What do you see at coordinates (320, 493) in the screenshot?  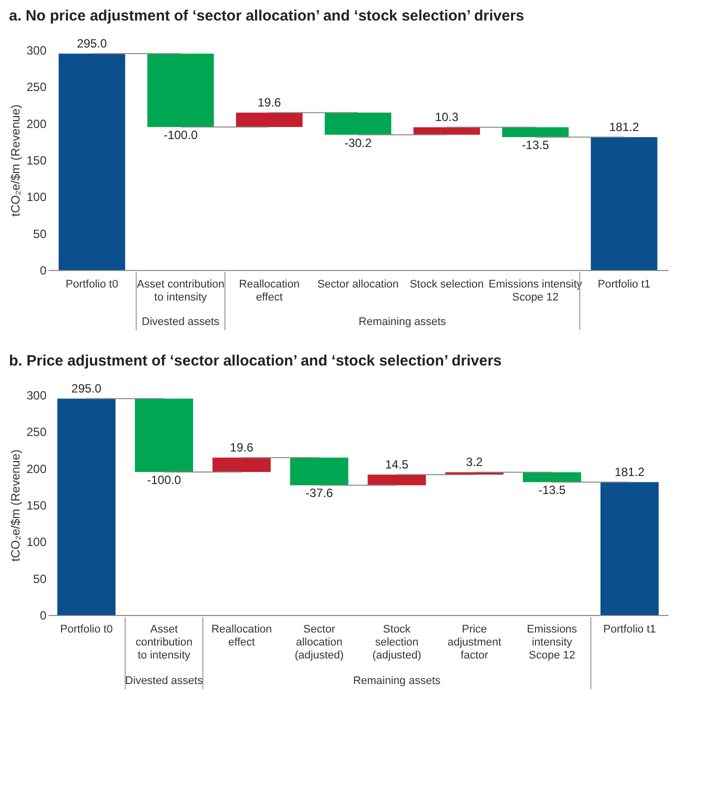 I see `data-label: -37.6` at bounding box center [320, 493].